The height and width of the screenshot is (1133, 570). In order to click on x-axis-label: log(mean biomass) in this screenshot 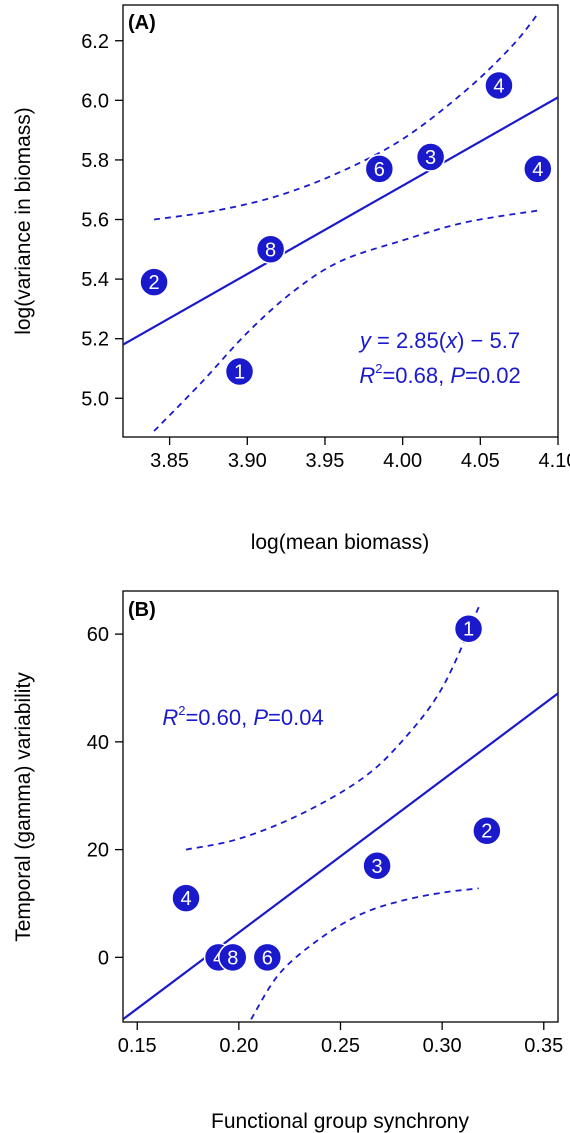, I will do `click(340, 542)`.